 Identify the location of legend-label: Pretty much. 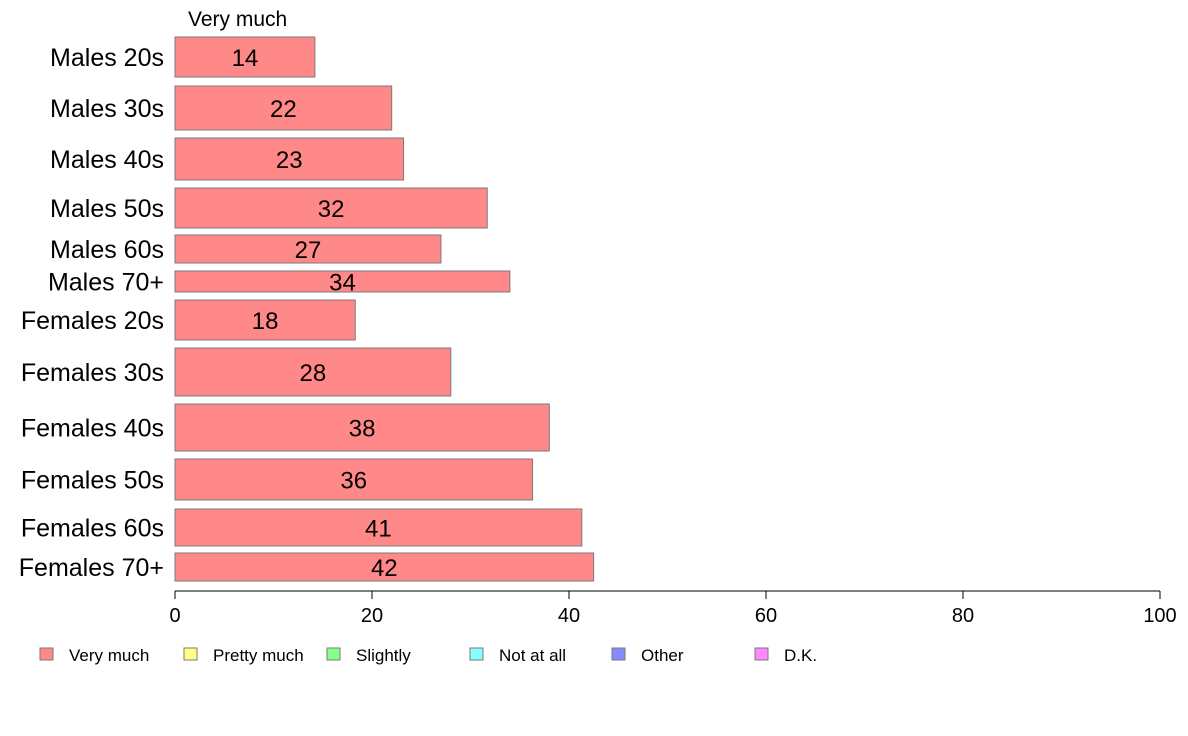
(258, 655).